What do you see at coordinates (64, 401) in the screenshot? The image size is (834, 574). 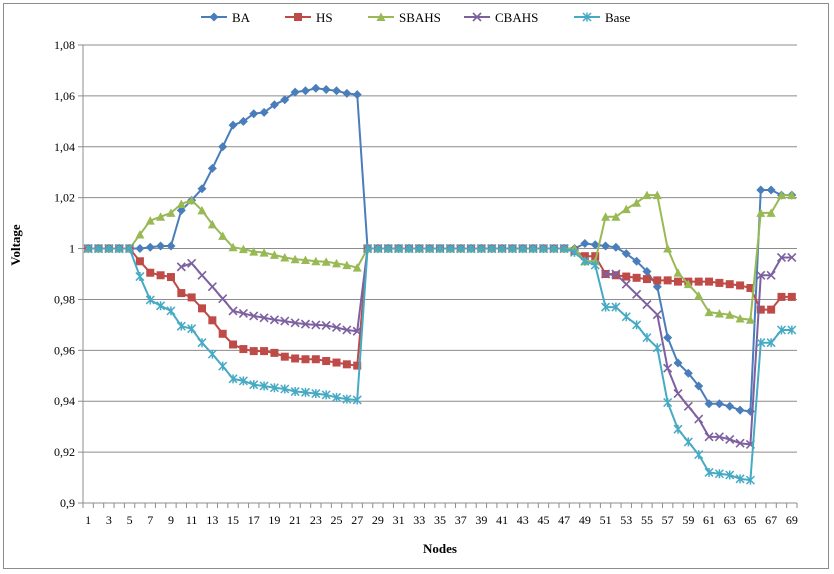 I see `y-tick-label: 0,94` at bounding box center [64, 401].